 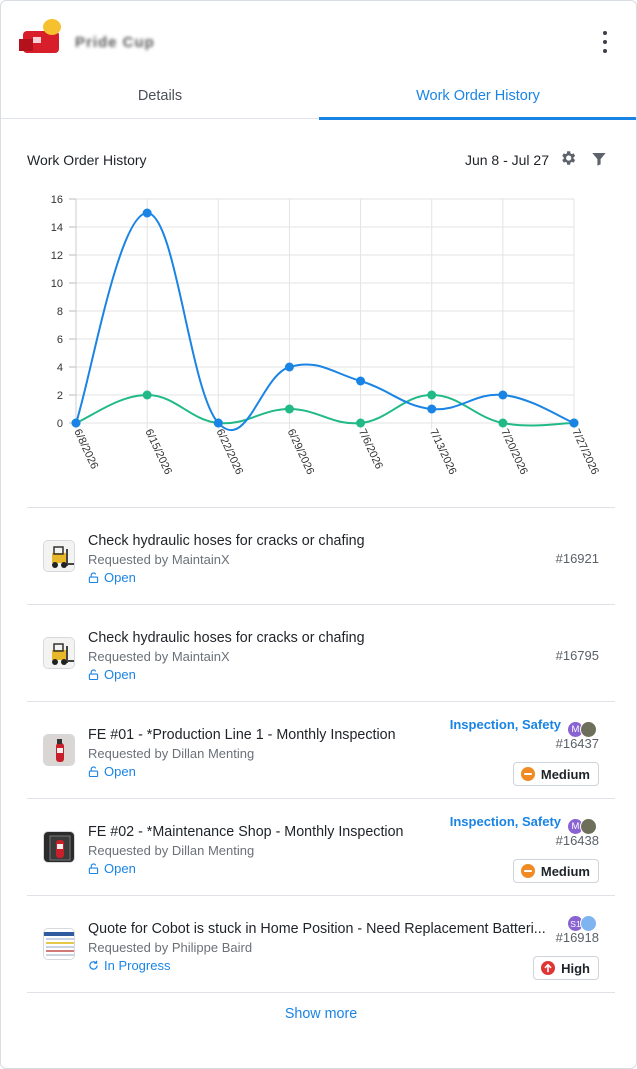 What do you see at coordinates (577, 558) in the screenshot?
I see `work-order-number: #16921` at bounding box center [577, 558].